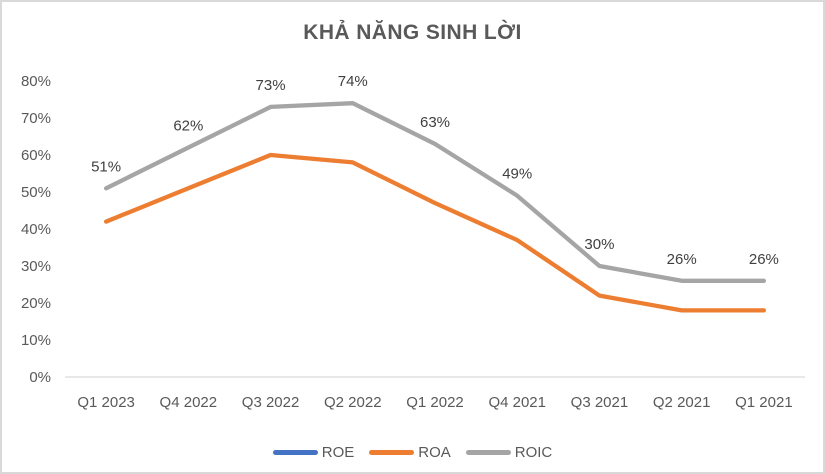 The height and width of the screenshot is (474, 825). What do you see at coordinates (517, 402) in the screenshot?
I see `x-axis-tick-label: Q4 2021` at bounding box center [517, 402].